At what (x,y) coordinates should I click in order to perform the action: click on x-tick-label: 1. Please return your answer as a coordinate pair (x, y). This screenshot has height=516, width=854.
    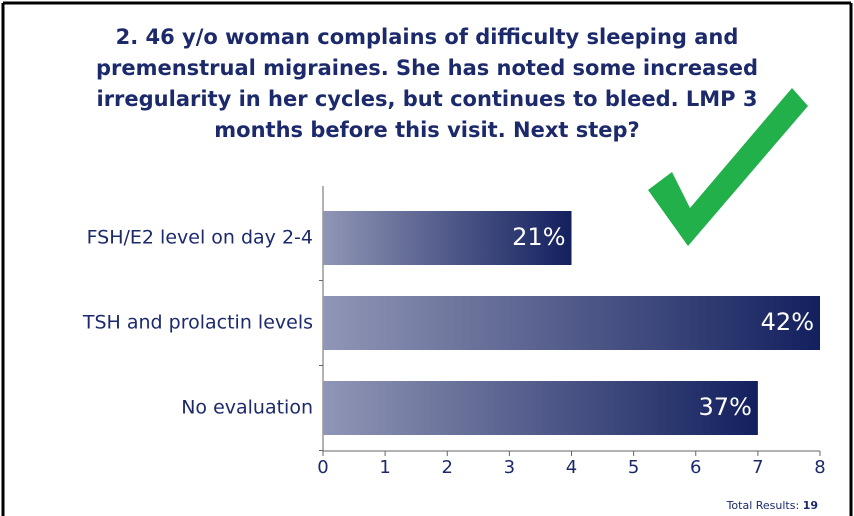
    Looking at the image, I should click on (384, 467).